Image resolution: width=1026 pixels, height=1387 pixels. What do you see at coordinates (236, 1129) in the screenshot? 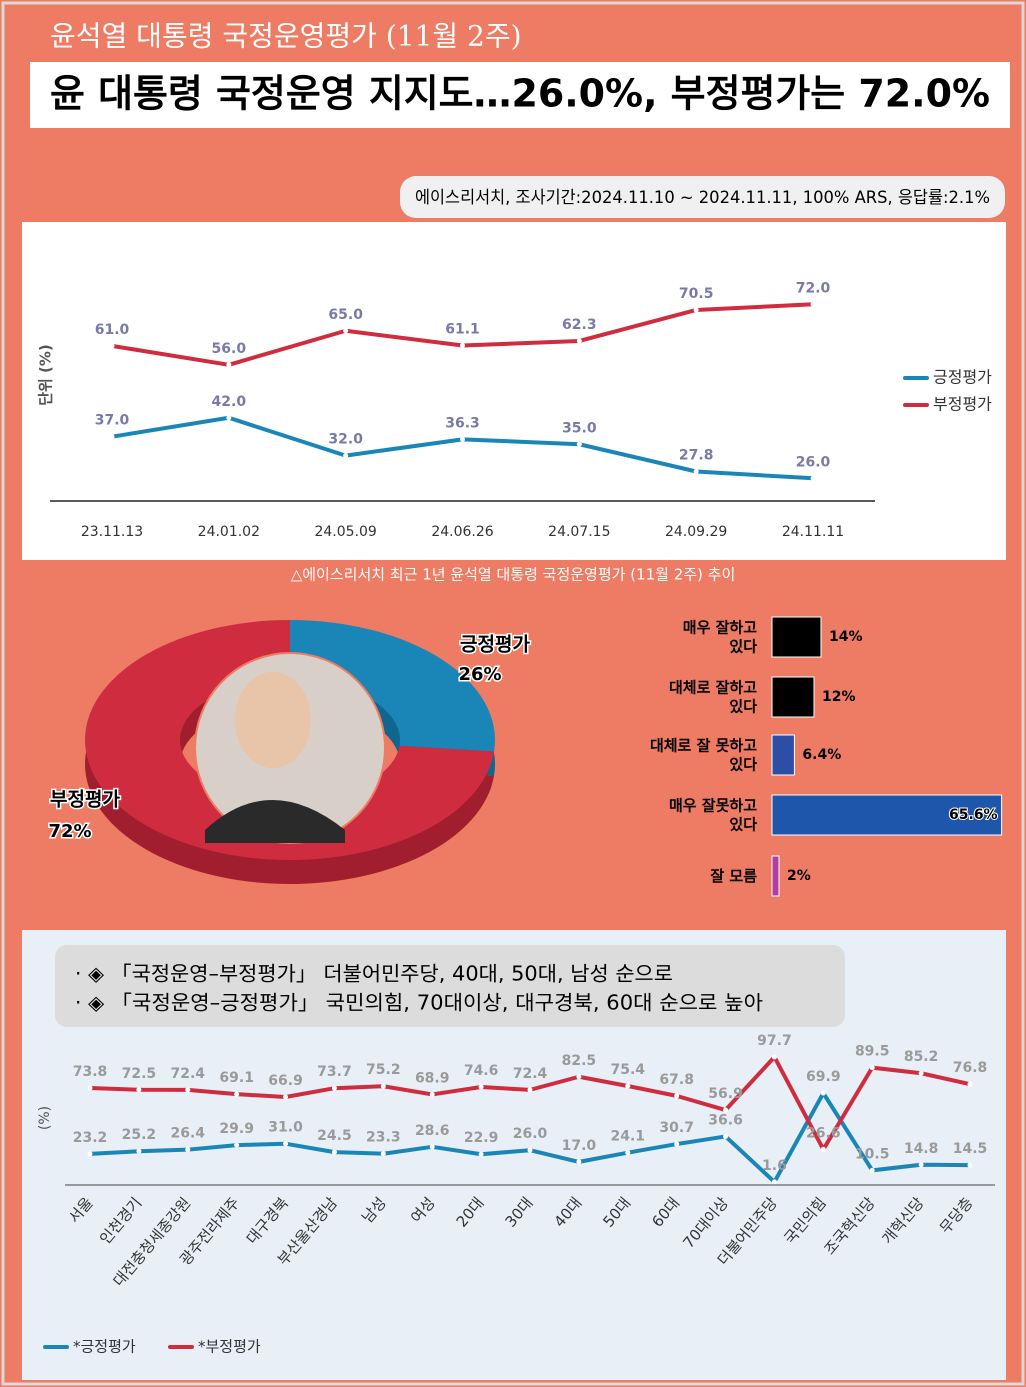
I see `value-label: 29.9` at bounding box center [236, 1129].